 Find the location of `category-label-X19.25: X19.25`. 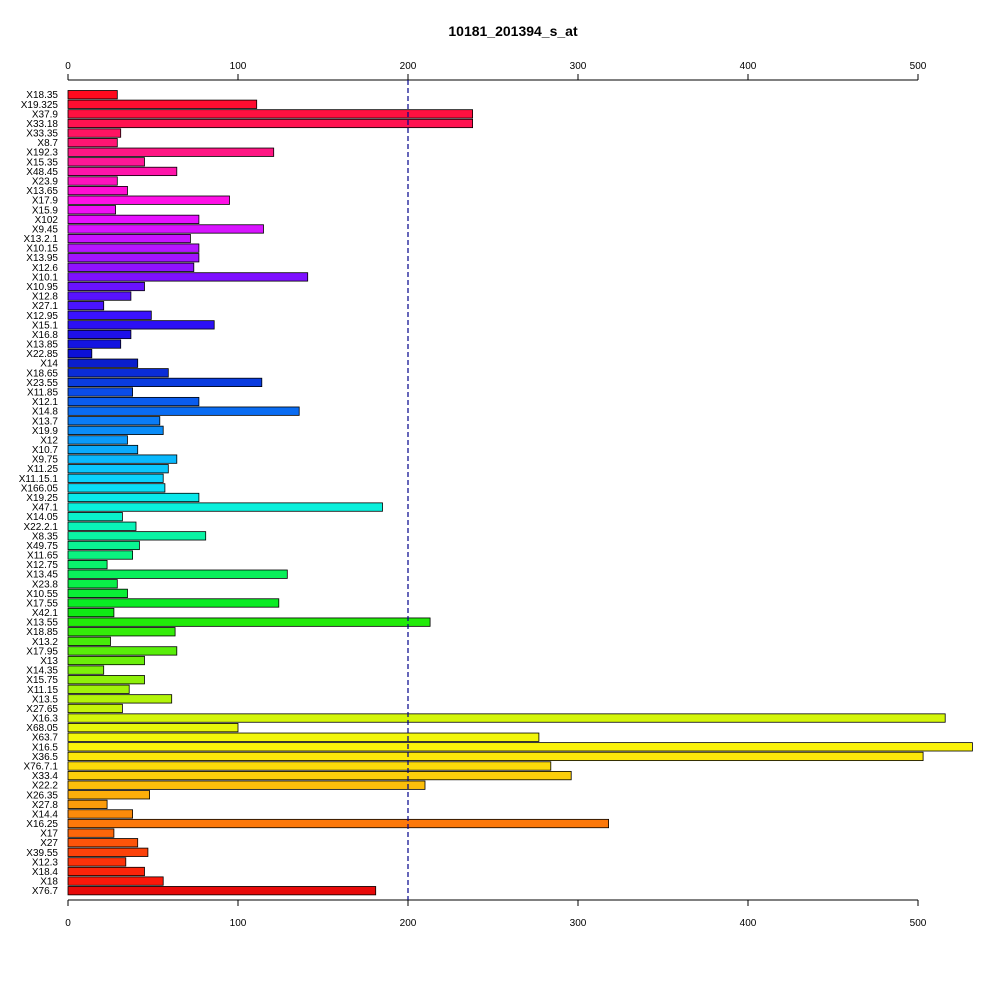

category-label-X19.25: X19.25 is located at coordinates (42, 498).